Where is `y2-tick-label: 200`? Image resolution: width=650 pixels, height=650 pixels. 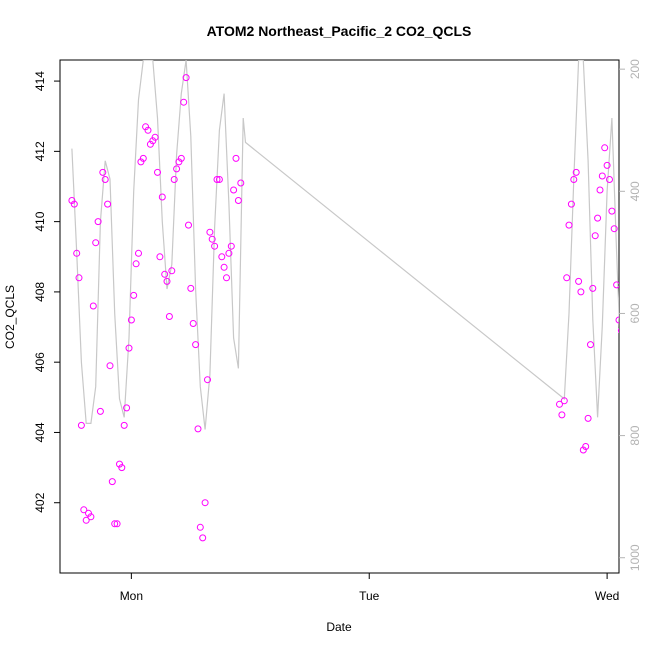
y2-tick-label: 200 is located at coordinates (635, 69).